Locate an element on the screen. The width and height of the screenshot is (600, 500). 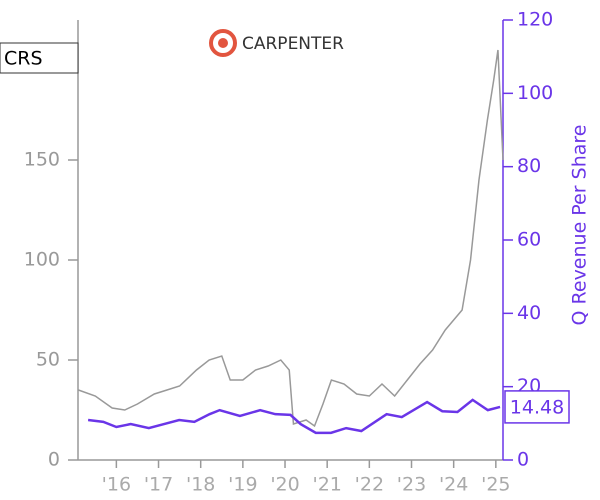
logo-icon is located at coordinates (223, 43).